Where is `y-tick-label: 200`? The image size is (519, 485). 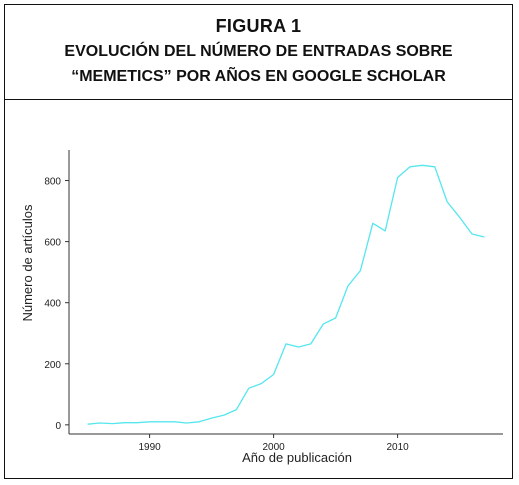
y-tick-label: 200 is located at coordinates (52, 365).